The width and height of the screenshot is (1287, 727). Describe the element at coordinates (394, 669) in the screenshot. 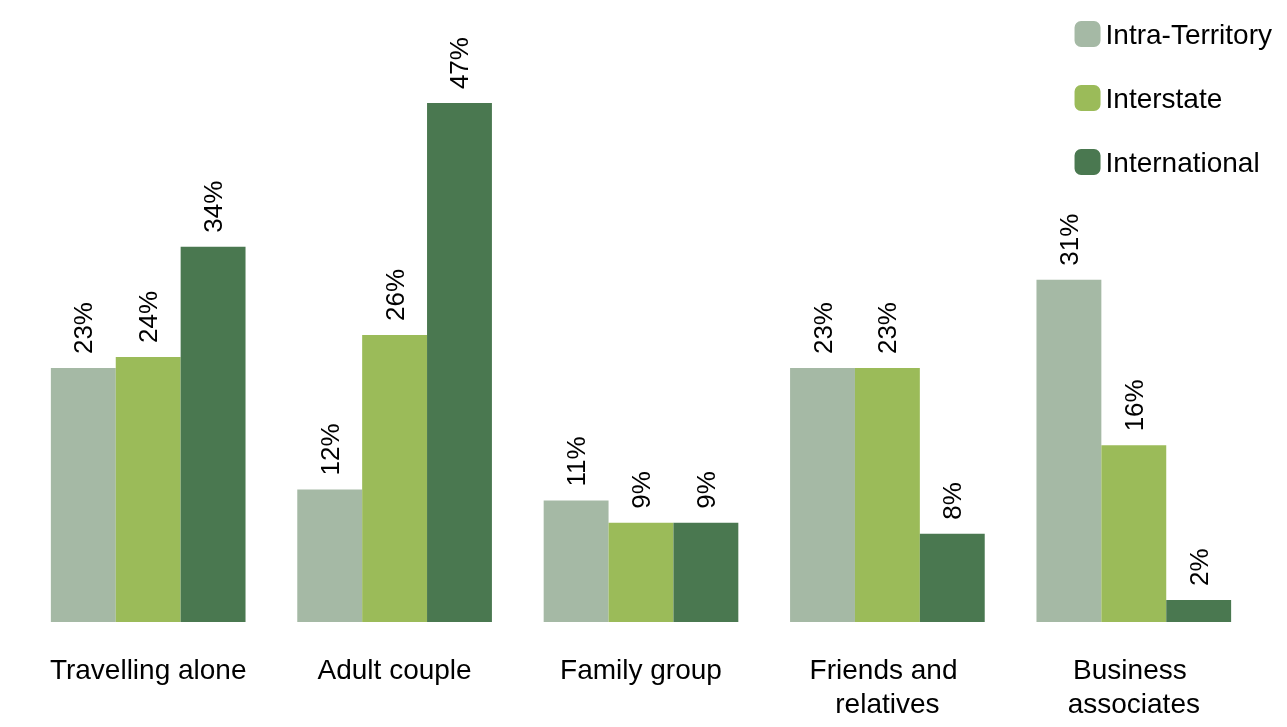

I see `x-tick-label: Adult couple` at that location.